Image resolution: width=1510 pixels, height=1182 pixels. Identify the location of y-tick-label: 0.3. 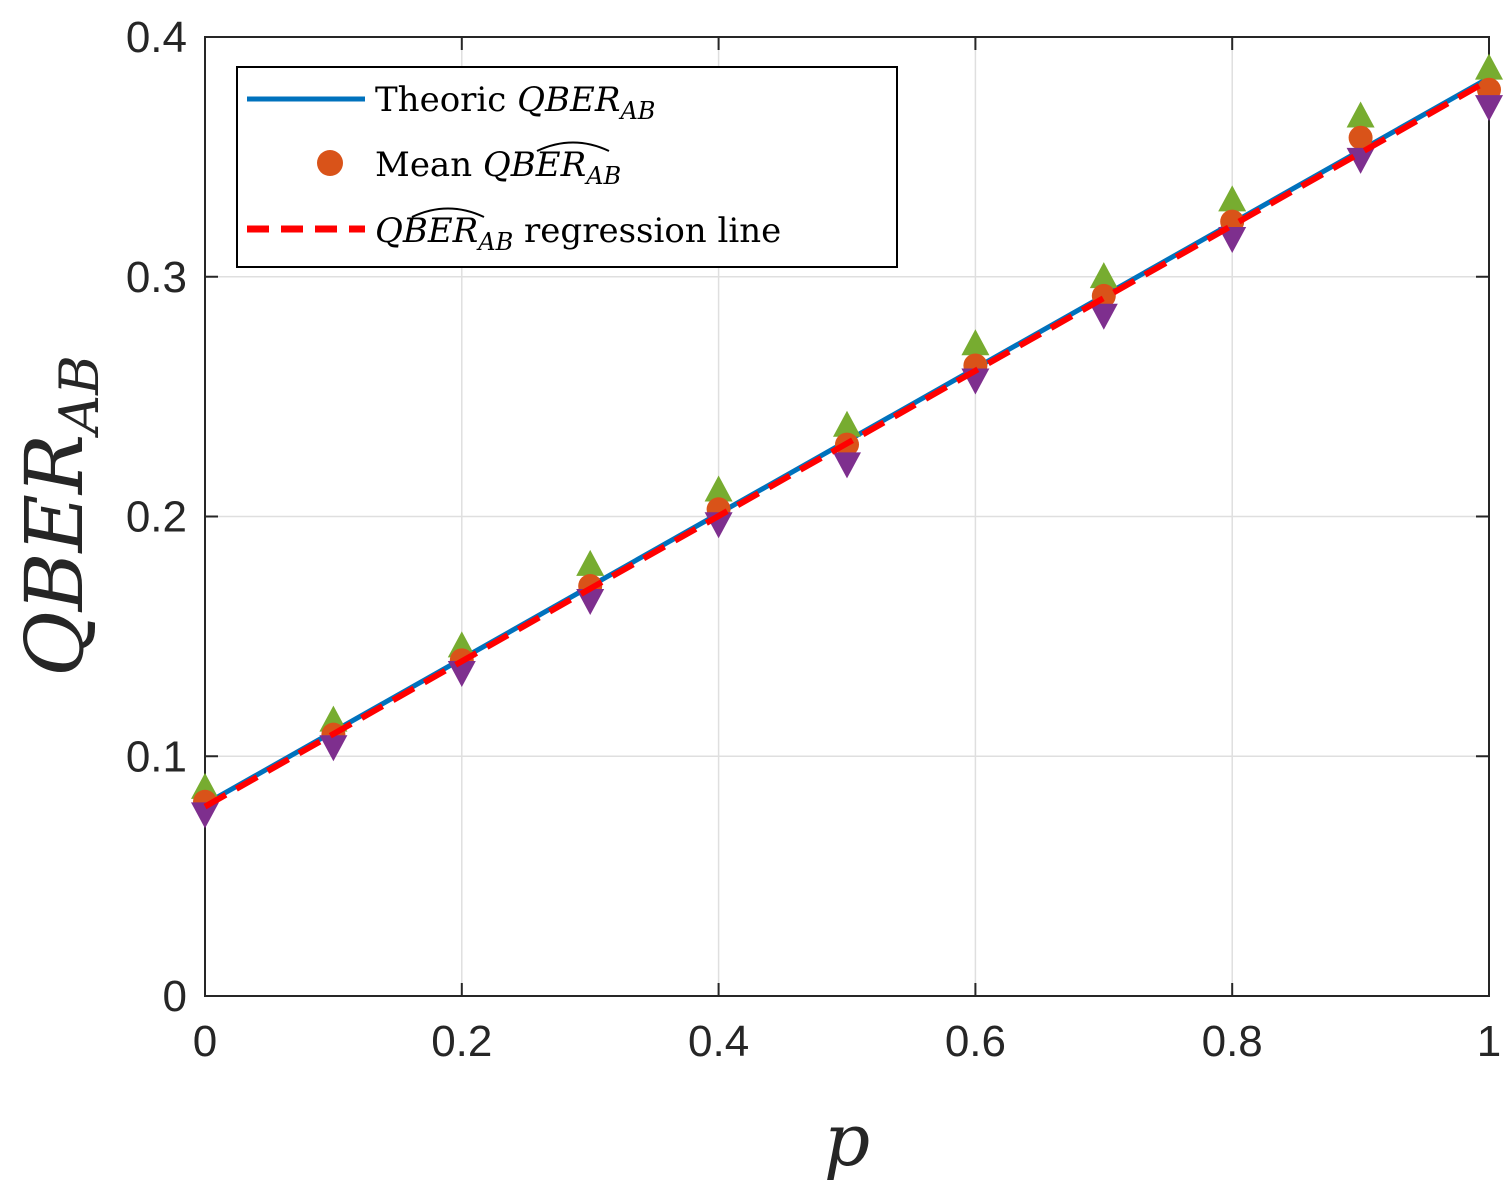
(156, 277).